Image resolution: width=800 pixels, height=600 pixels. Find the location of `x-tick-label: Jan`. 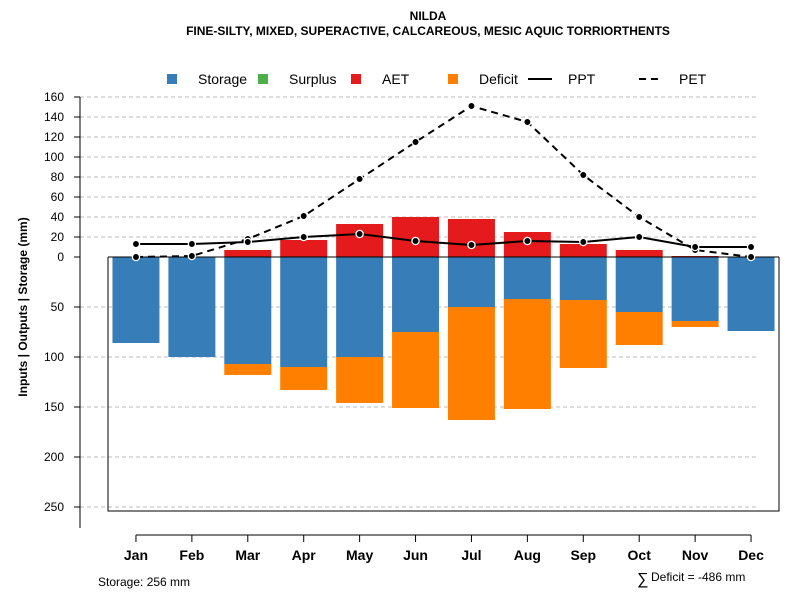

x-tick-label: Jan is located at coordinates (136, 555).